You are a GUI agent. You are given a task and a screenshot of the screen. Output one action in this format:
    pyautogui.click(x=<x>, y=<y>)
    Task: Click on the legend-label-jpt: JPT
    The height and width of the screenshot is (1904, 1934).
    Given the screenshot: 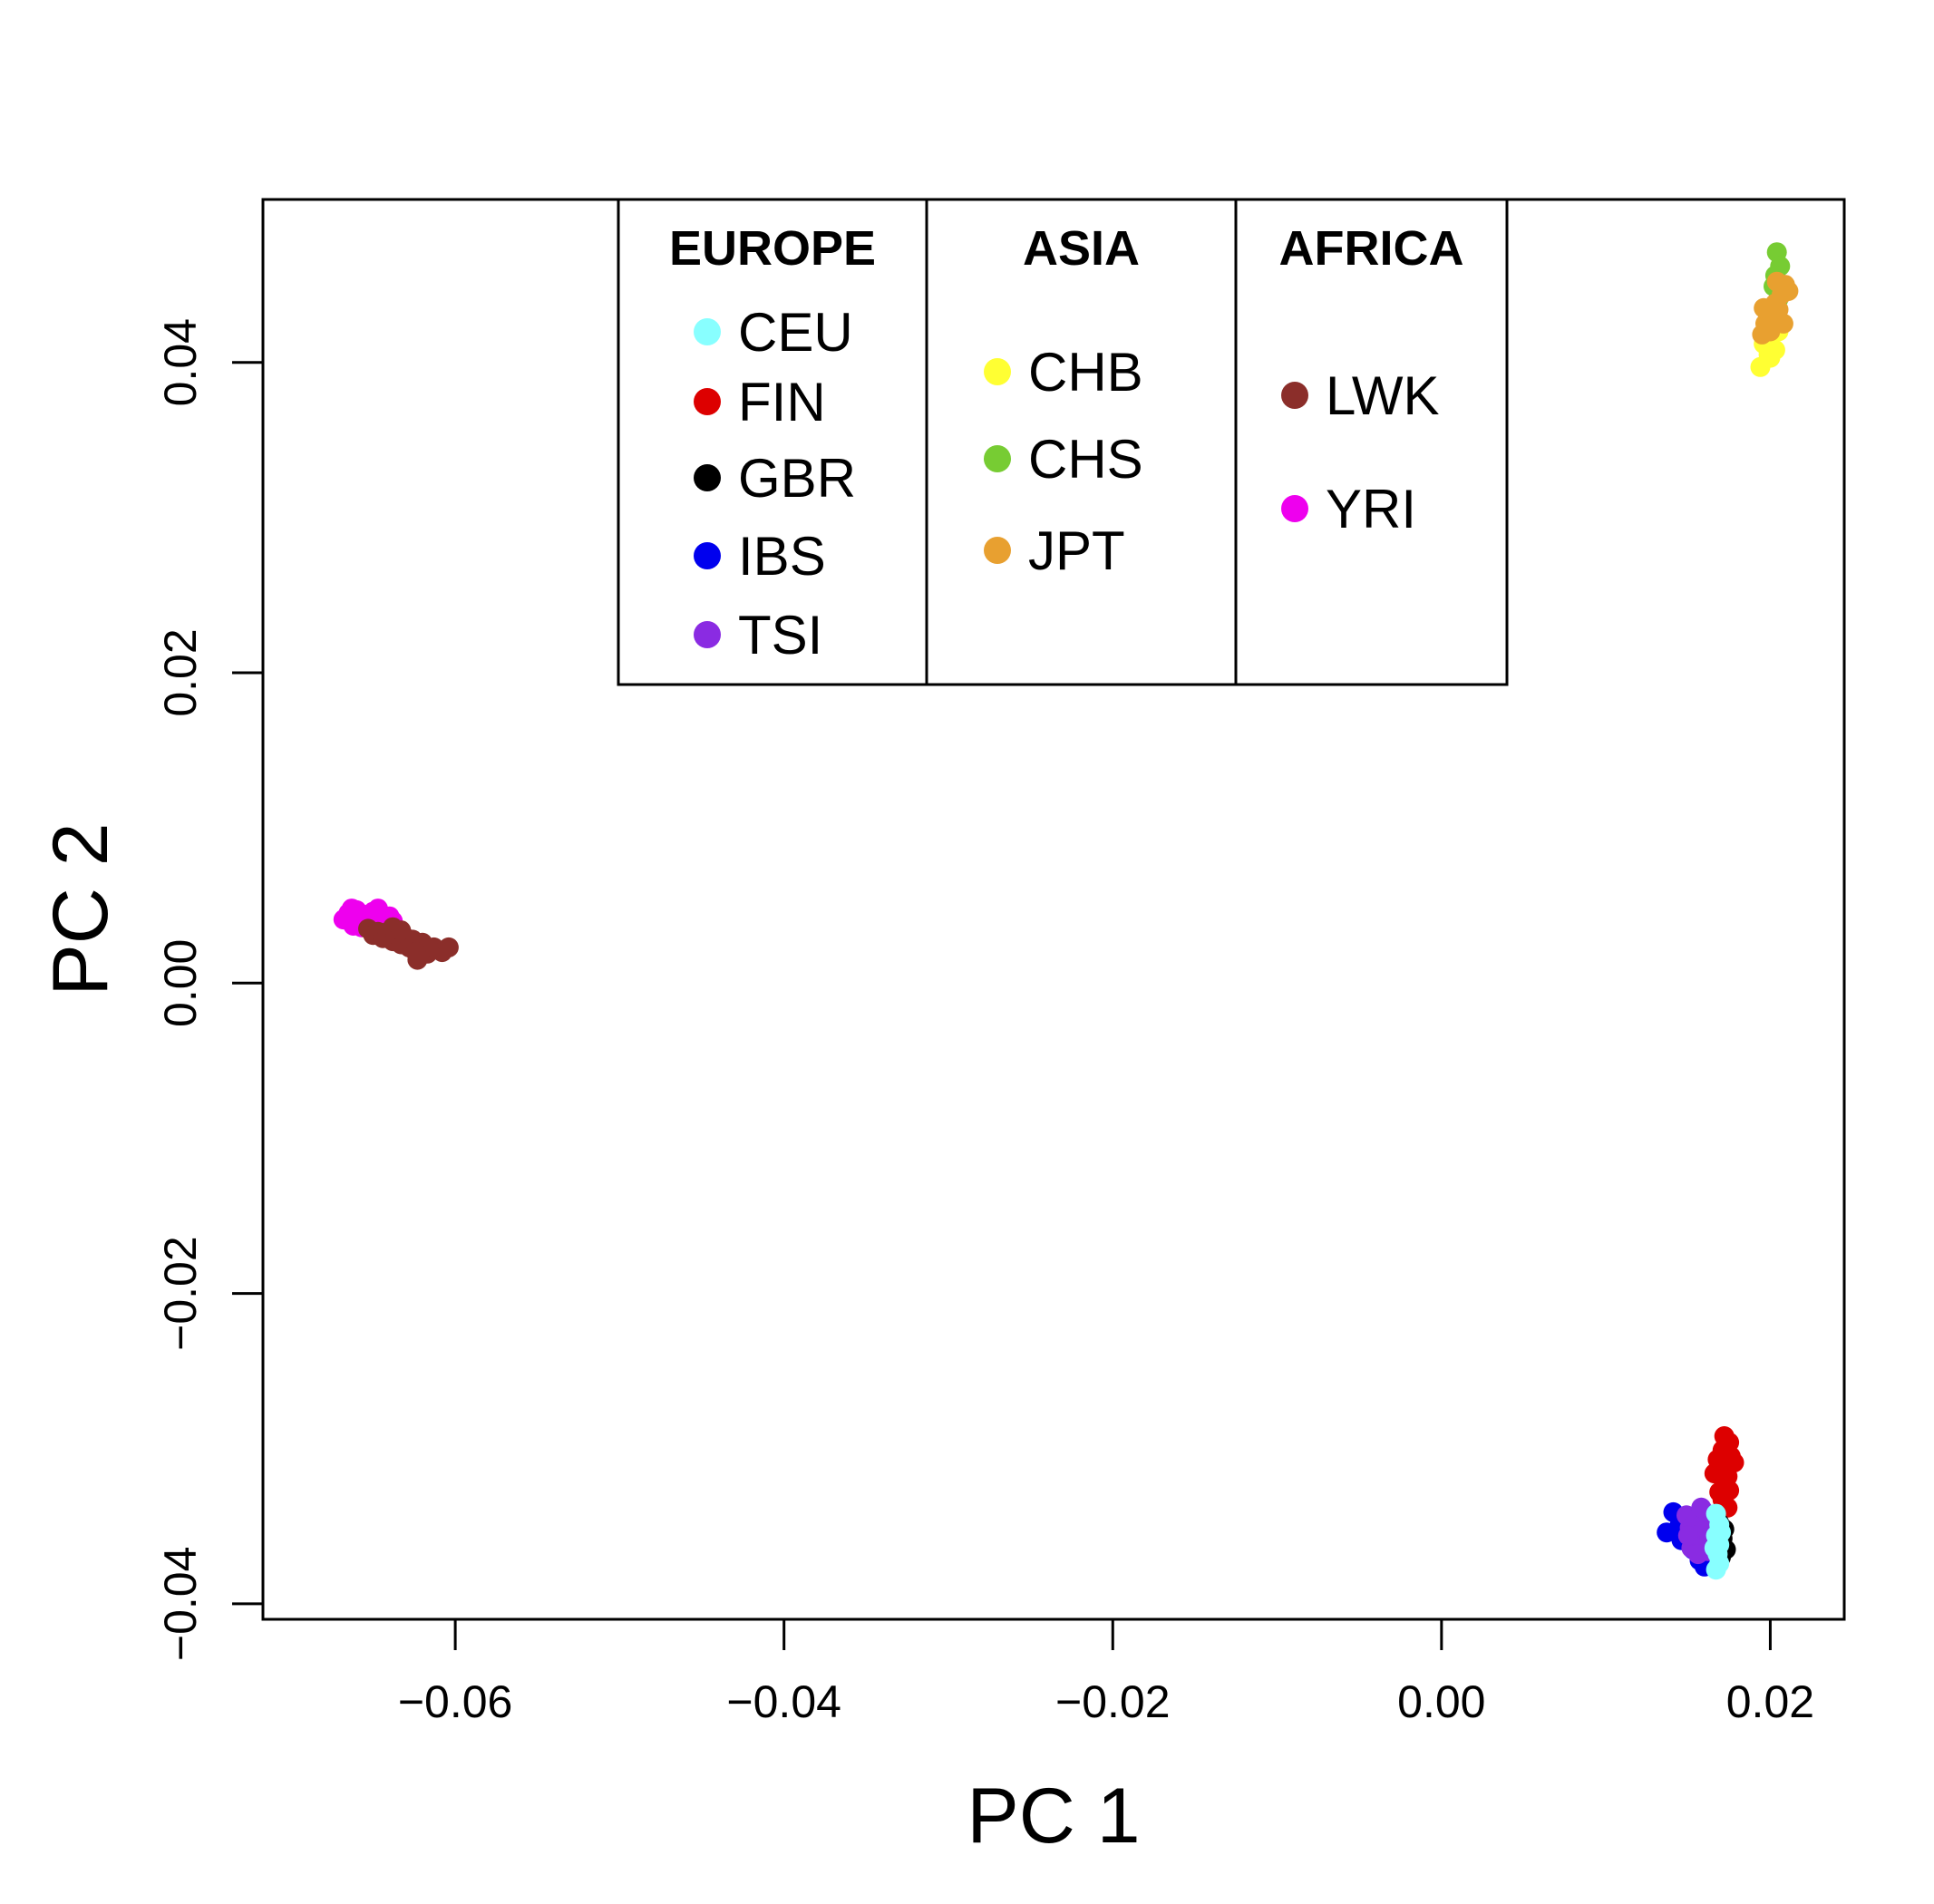 What is the action you would take?
    pyautogui.click(x=1076, y=550)
    